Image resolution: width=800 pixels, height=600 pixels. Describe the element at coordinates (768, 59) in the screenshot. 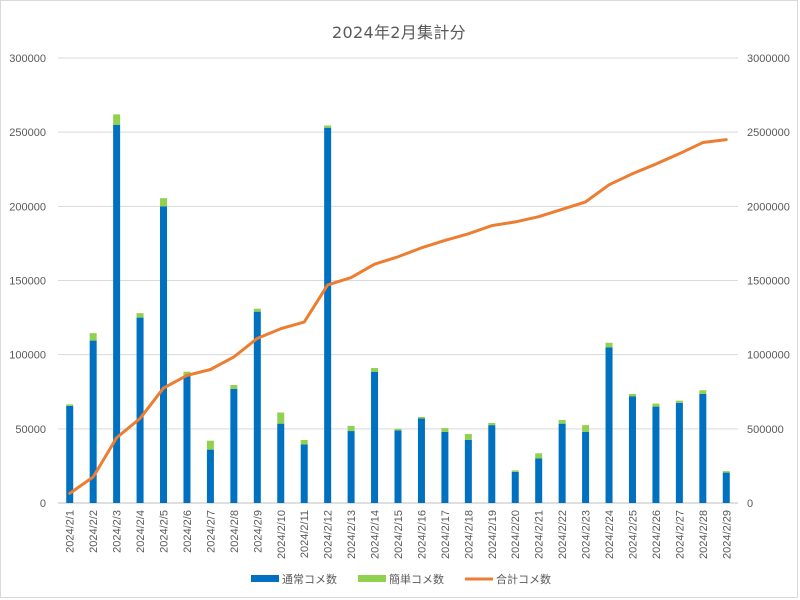

I see `y-right-tick-label: 3000000` at that location.